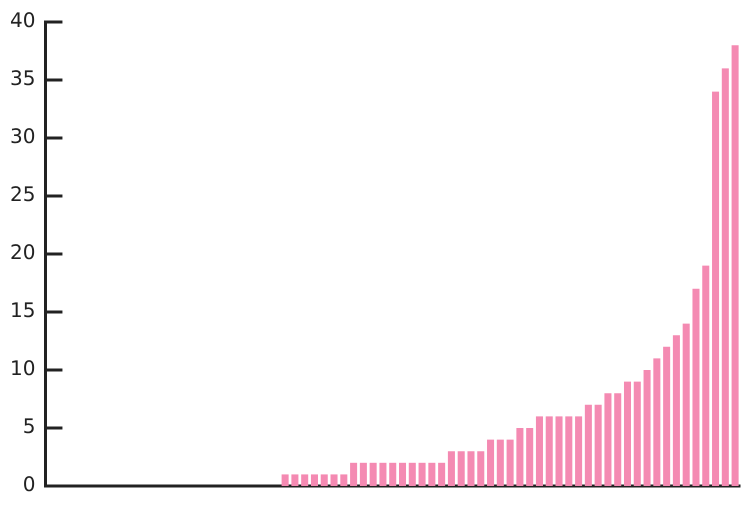  I want to click on y-tick-label: 35, so click(23, 78).